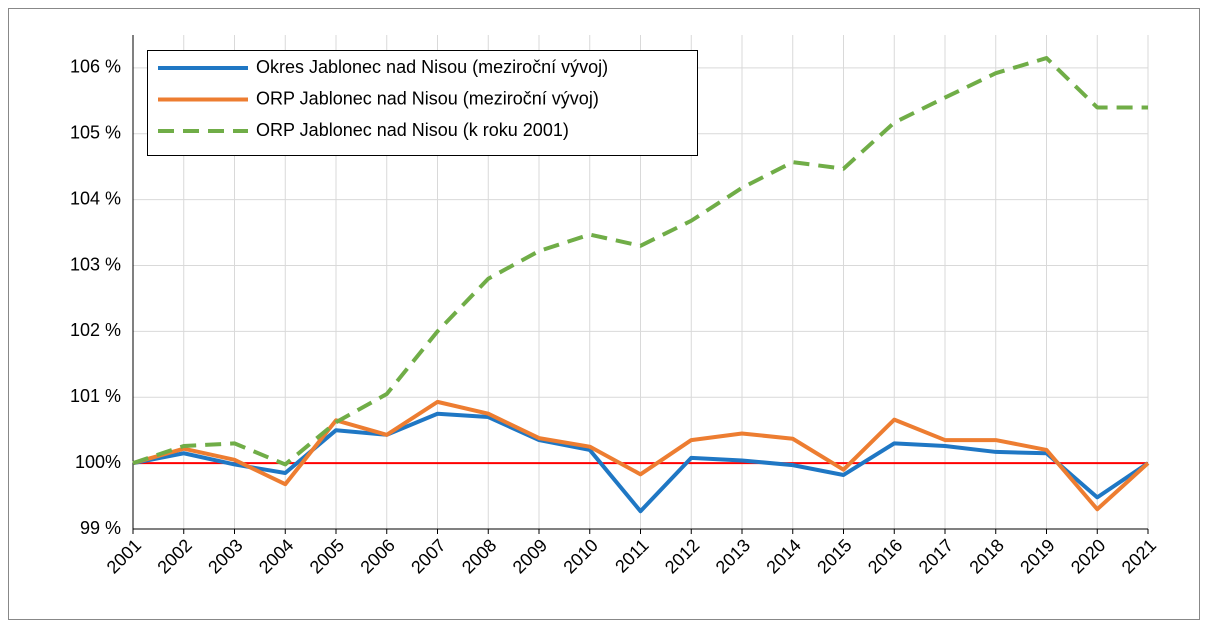 The height and width of the screenshot is (626, 1209). I want to click on y-tick-label: 105 %, so click(95, 133).